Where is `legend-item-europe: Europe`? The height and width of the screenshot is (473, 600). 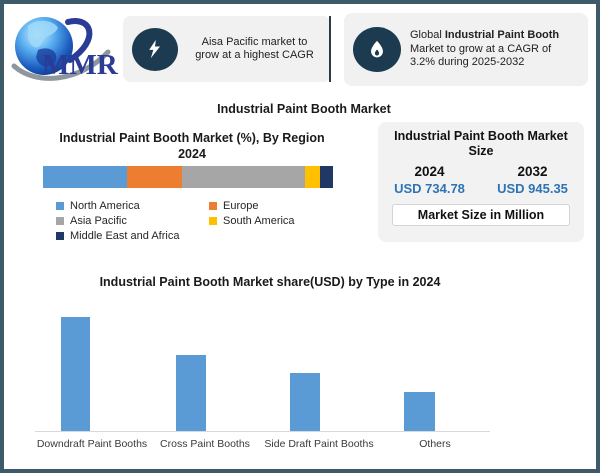 legend-item-europe: Europe is located at coordinates (252, 206).